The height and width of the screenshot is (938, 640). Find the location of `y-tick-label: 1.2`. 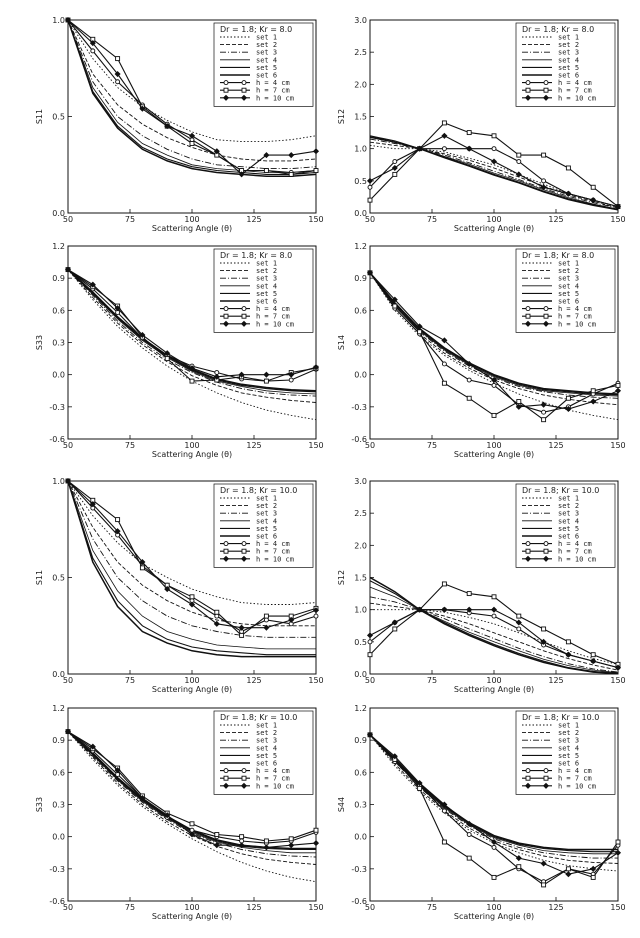

y-tick-label: 1.2 is located at coordinates (58, 246).